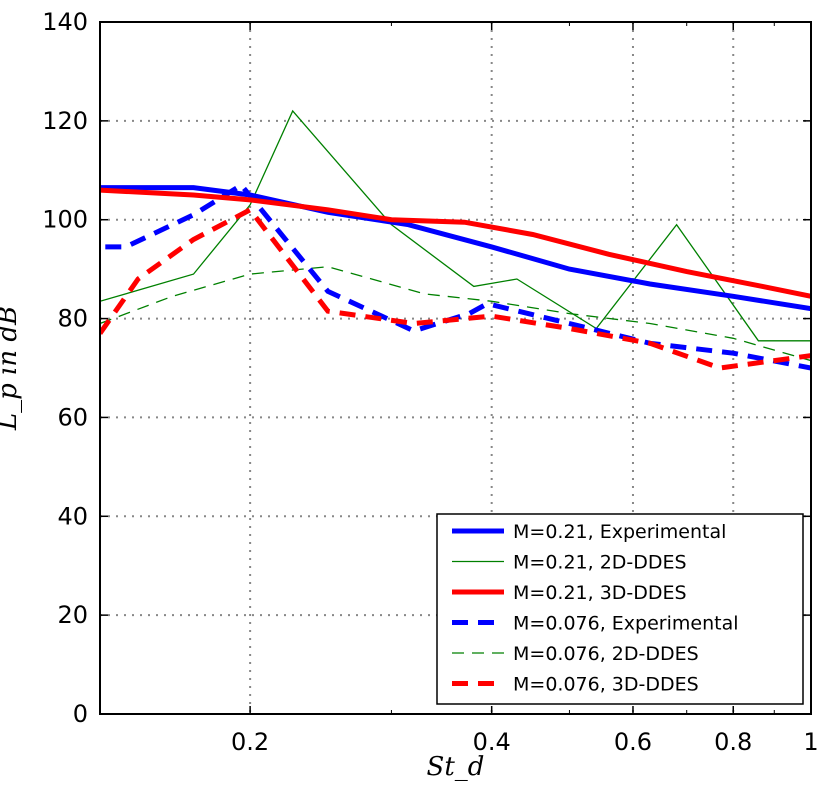 This screenshot has height=794, width=830. What do you see at coordinates (626, 624) in the screenshot?
I see `legend-label: M=0.076, Experimental` at bounding box center [626, 624].